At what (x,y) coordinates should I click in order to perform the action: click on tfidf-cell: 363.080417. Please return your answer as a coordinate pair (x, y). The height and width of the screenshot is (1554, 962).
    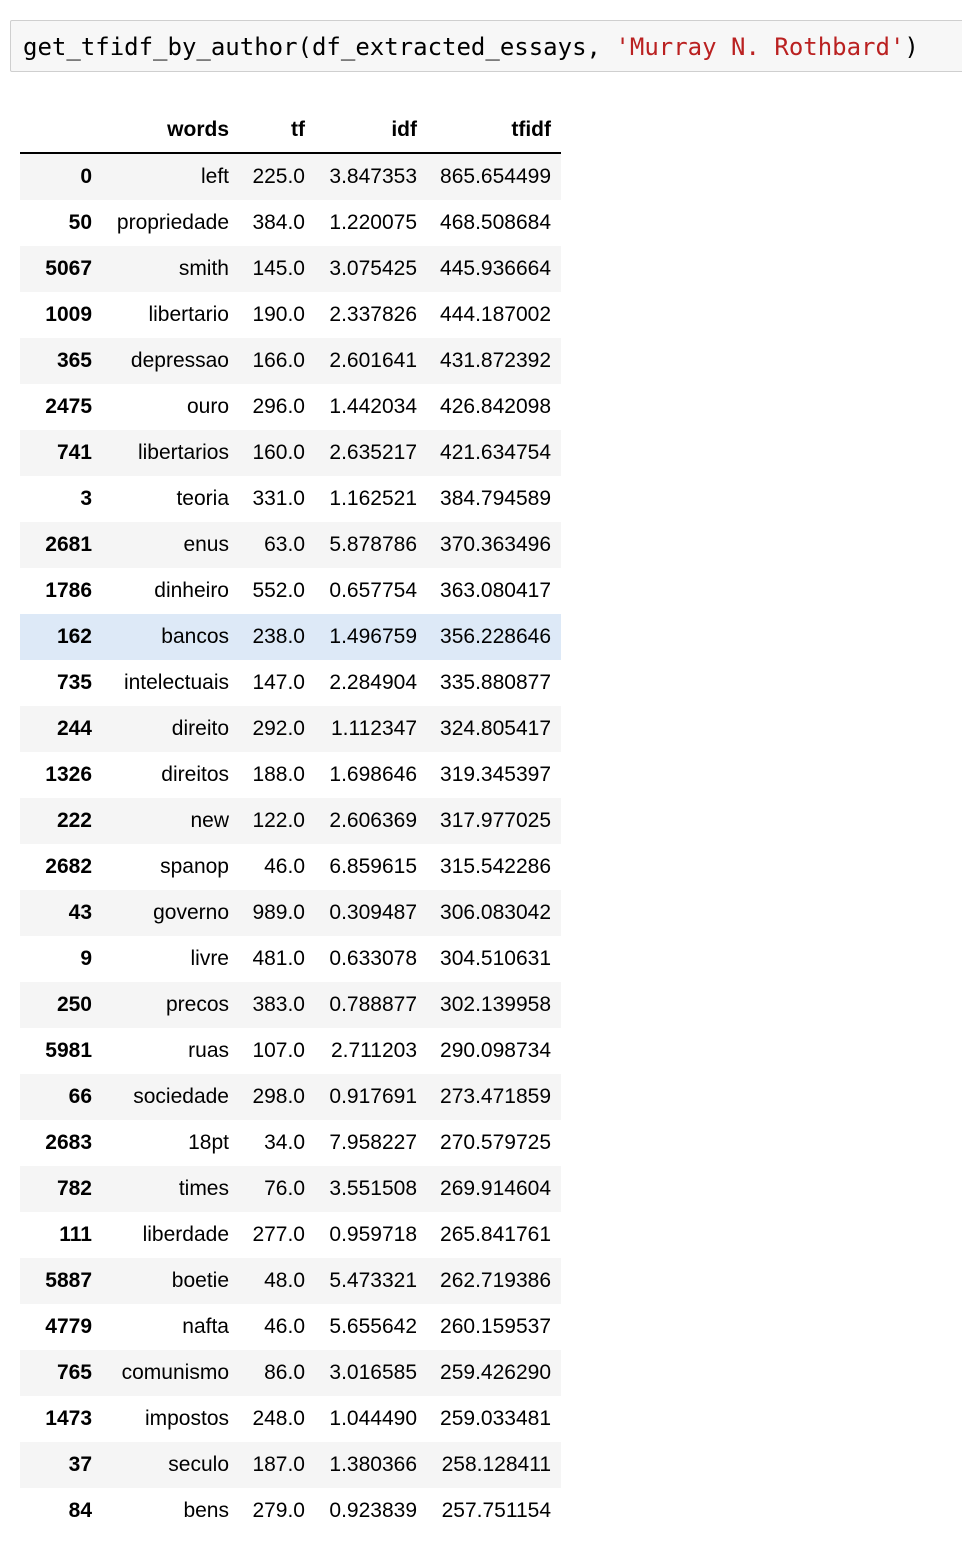
    Looking at the image, I should click on (495, 590).